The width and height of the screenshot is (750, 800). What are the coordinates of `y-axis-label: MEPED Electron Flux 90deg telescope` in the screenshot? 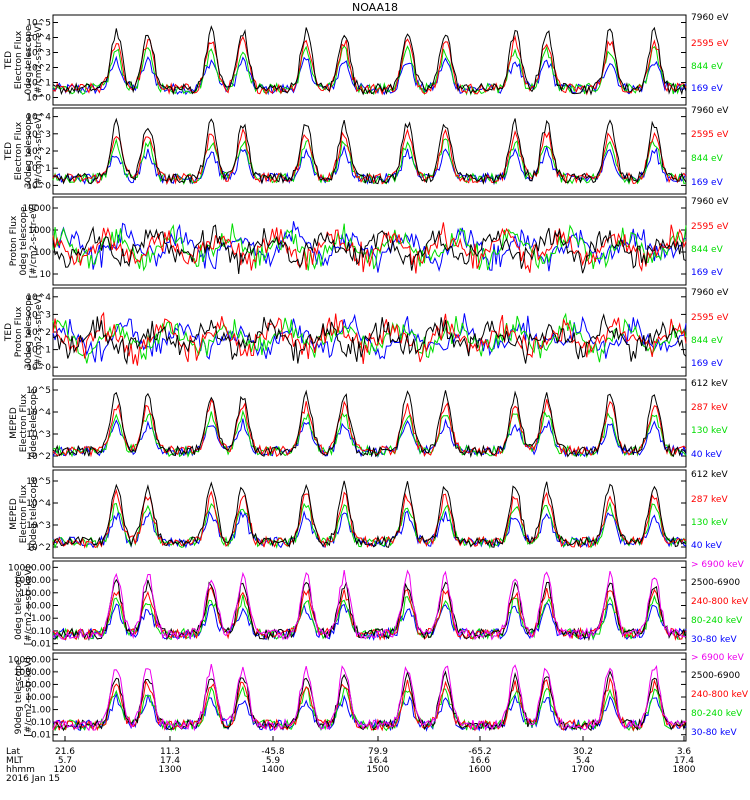 It's located at (24, 514).